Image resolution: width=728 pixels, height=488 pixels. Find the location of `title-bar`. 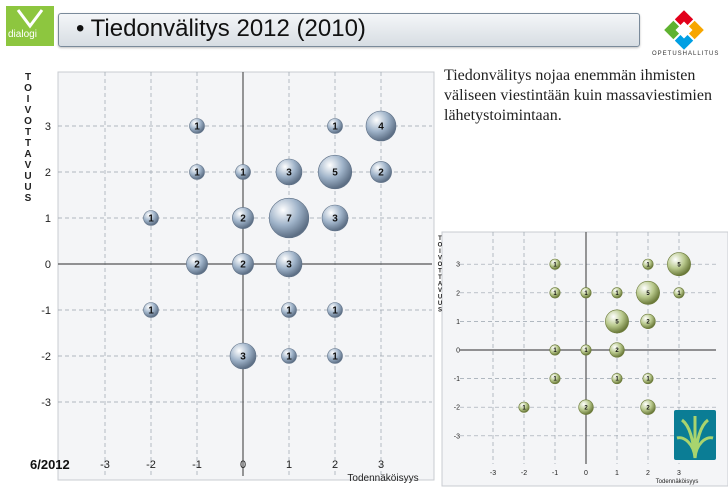

title-bar is located at coordinates (349, 30).